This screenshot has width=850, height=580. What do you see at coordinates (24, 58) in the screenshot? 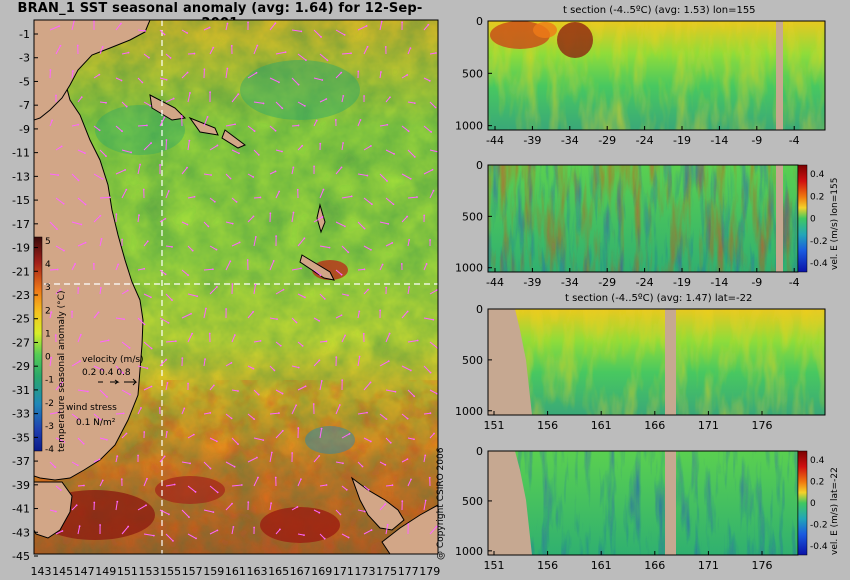
I see `map-y-tick-label: -3` at bounding box center [24, 58].